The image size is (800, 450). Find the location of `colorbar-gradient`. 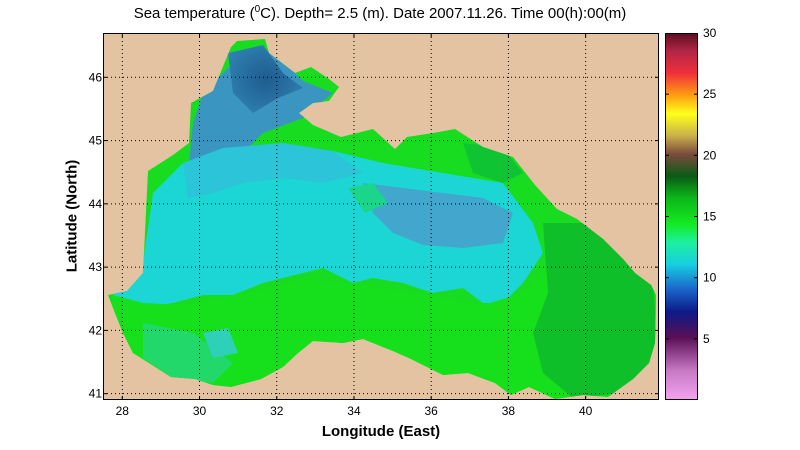

colorbar-gradient is located at coordinates (681, 216).